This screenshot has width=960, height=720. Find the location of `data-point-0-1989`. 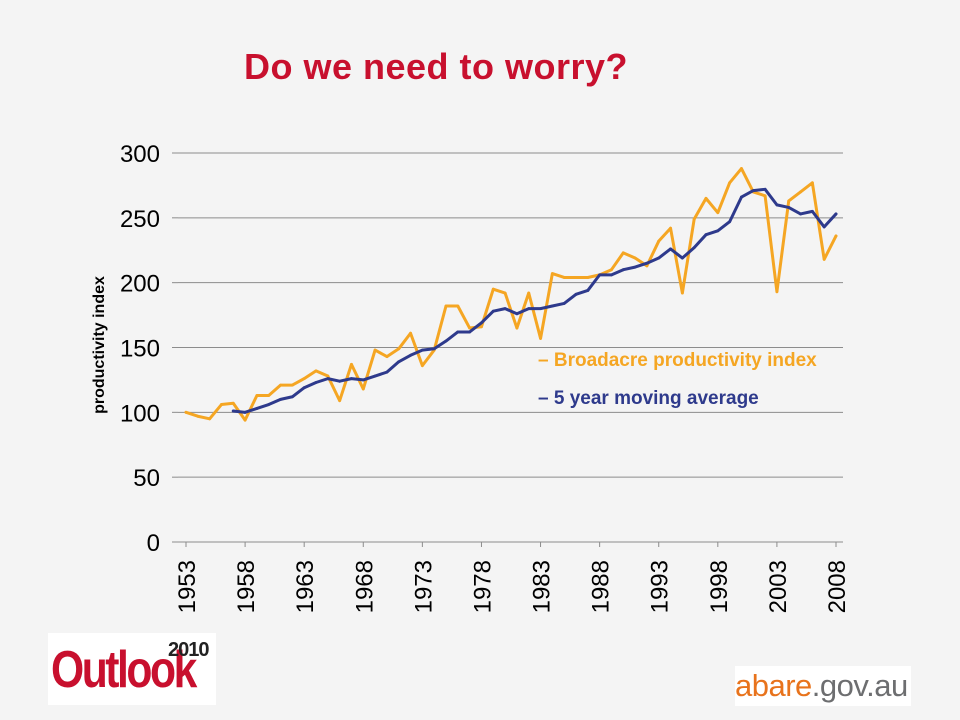

data-point-0-1989 is located at coordinates (611, 270).